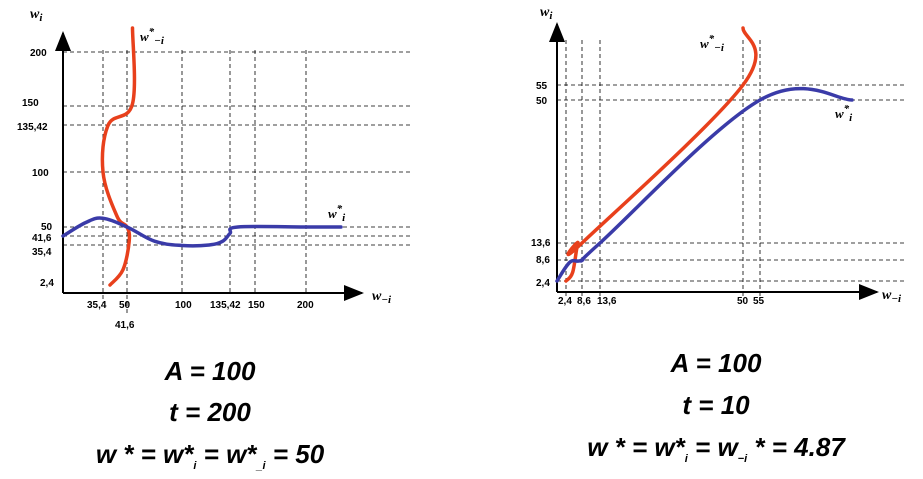 This screenshot has width=923, height=479. What do you see at coordinates (661, 301) in the screenshot?
I see `right-x-tick-labels: 2,4 8,6 13,6 50 55` at bounding box center [661, 301].